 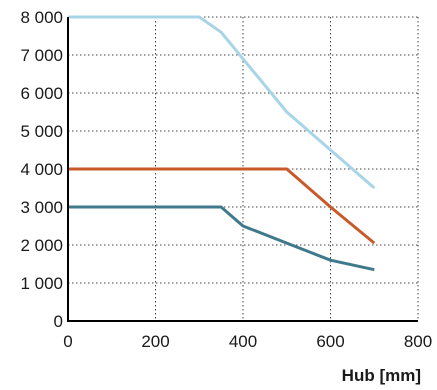 What do you see at coordinates (41, 93) in the screenshot?
I see `y-tick-label: 6 000` at bounding box center [41, 93].